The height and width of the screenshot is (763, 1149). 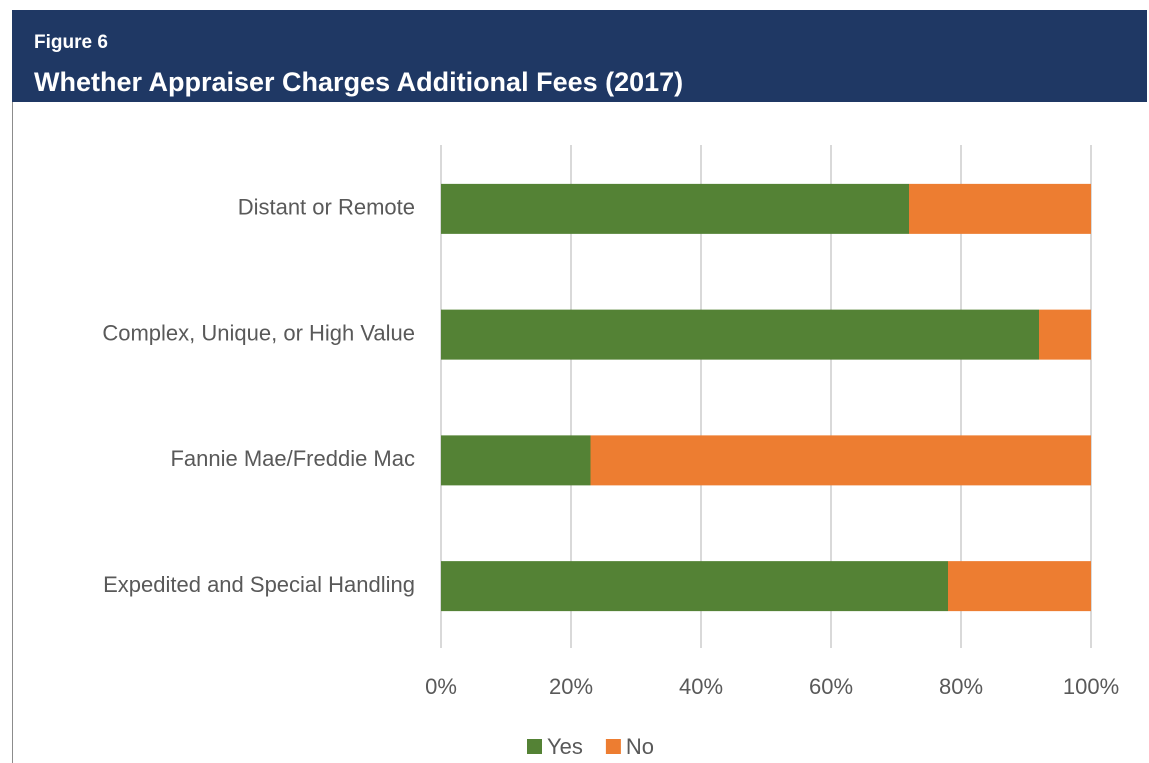 I want to click on x-tick-label: 20%, so click(x=571, y=686).